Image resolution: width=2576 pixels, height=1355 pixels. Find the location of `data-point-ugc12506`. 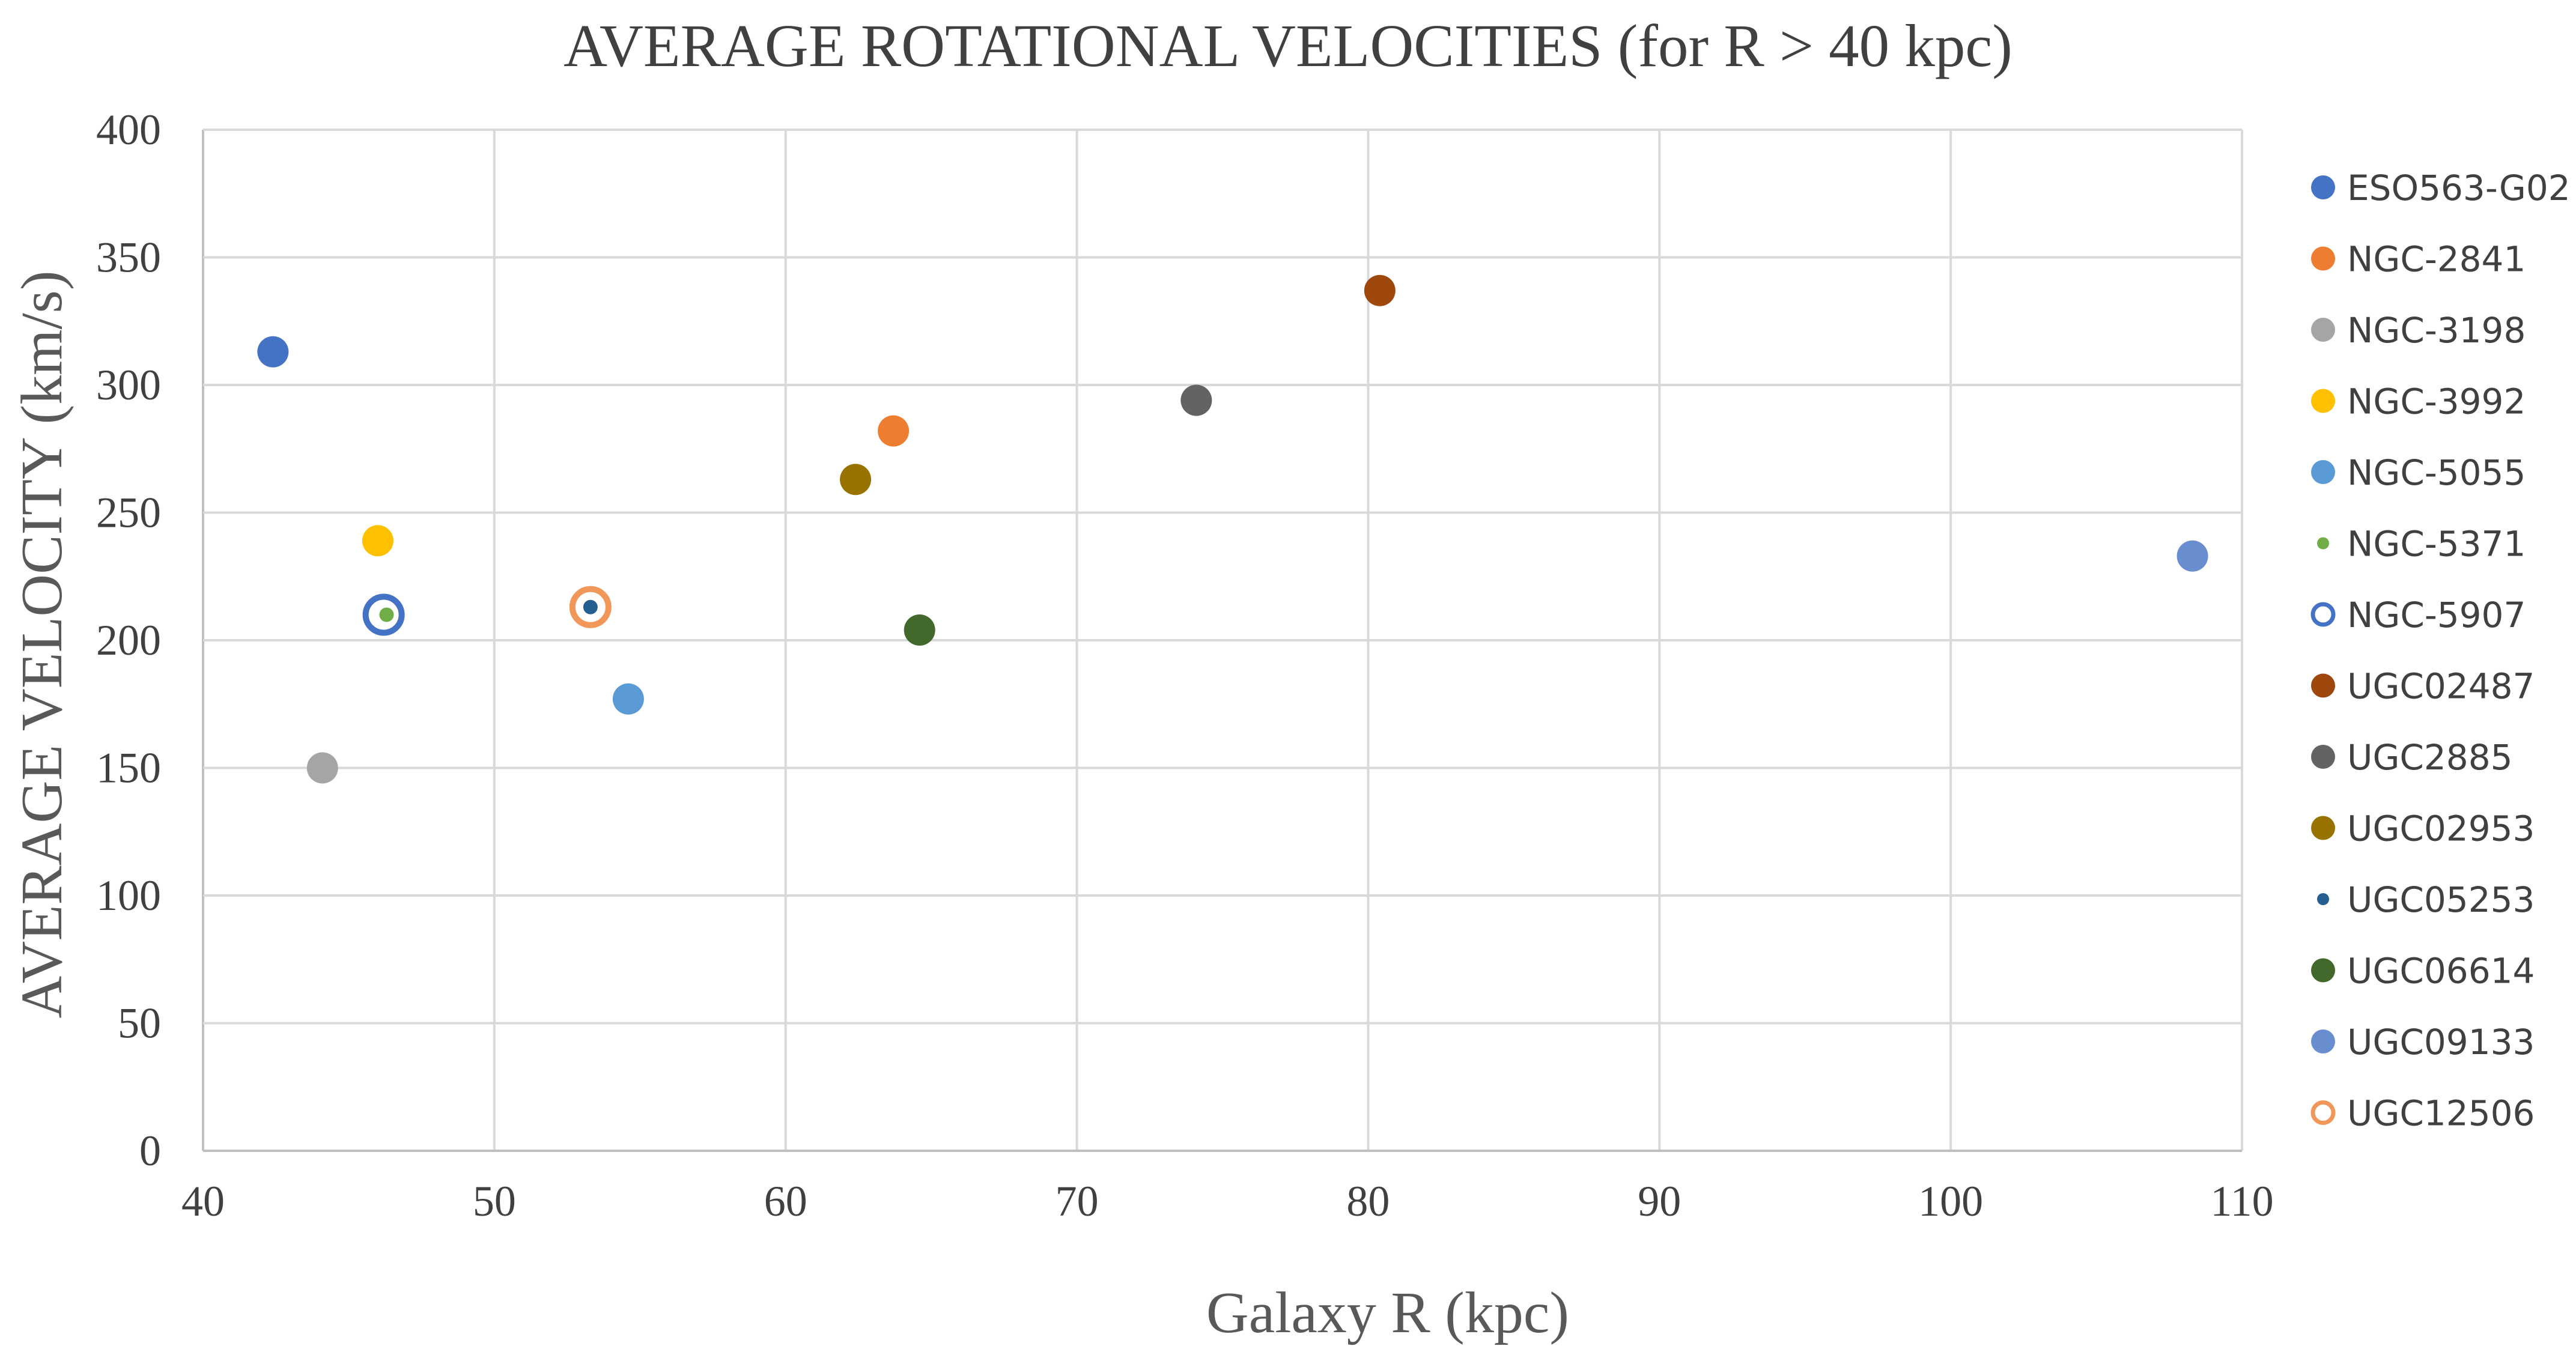

data-point-ugc12506 is located at coordinates (590, 607).